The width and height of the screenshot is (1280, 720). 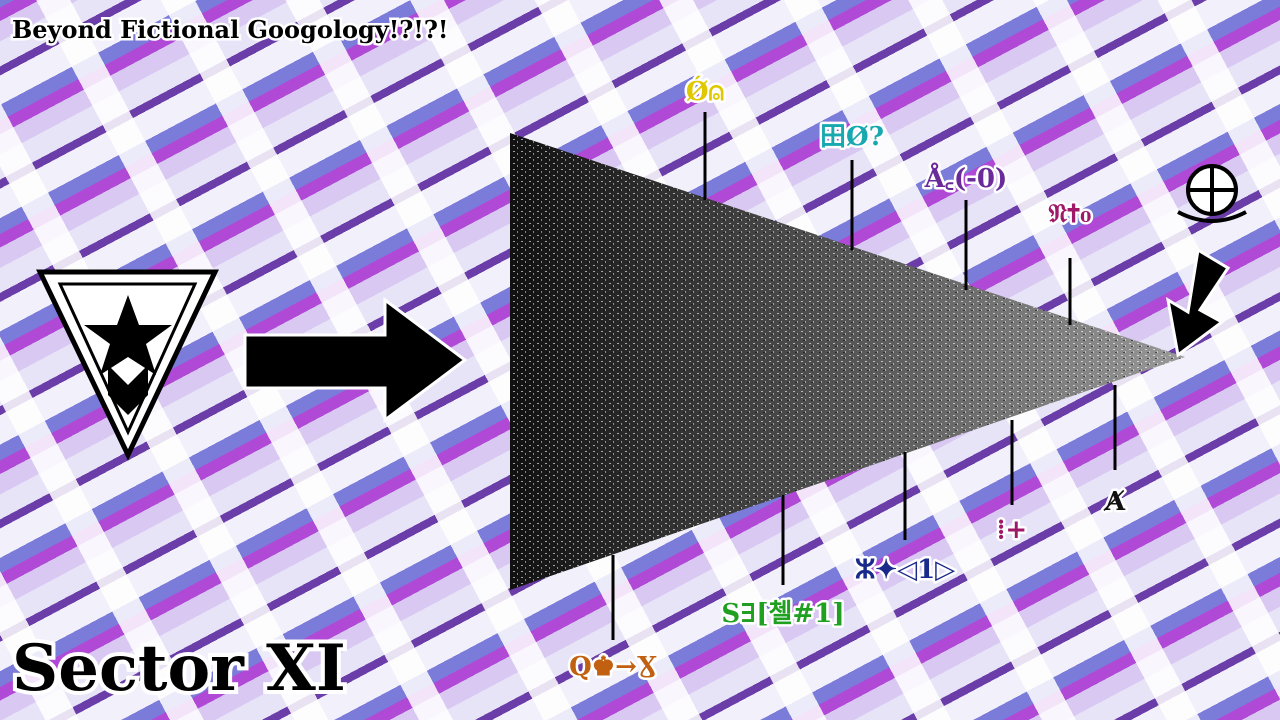 I want to click on label-top: 田Ø?, so click(x=852, y=137).